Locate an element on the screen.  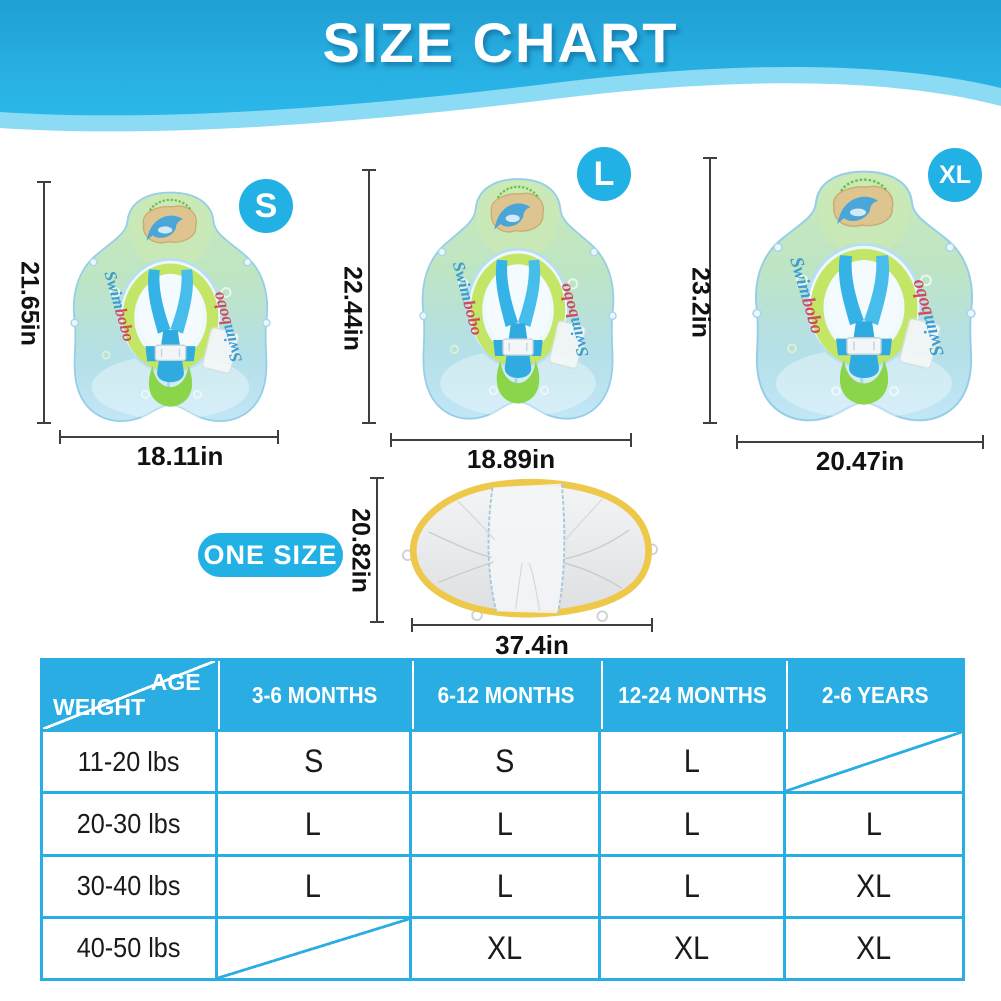
row-label-40-50-lbs: 40-50 lbs is located at coordinates (129, 948).